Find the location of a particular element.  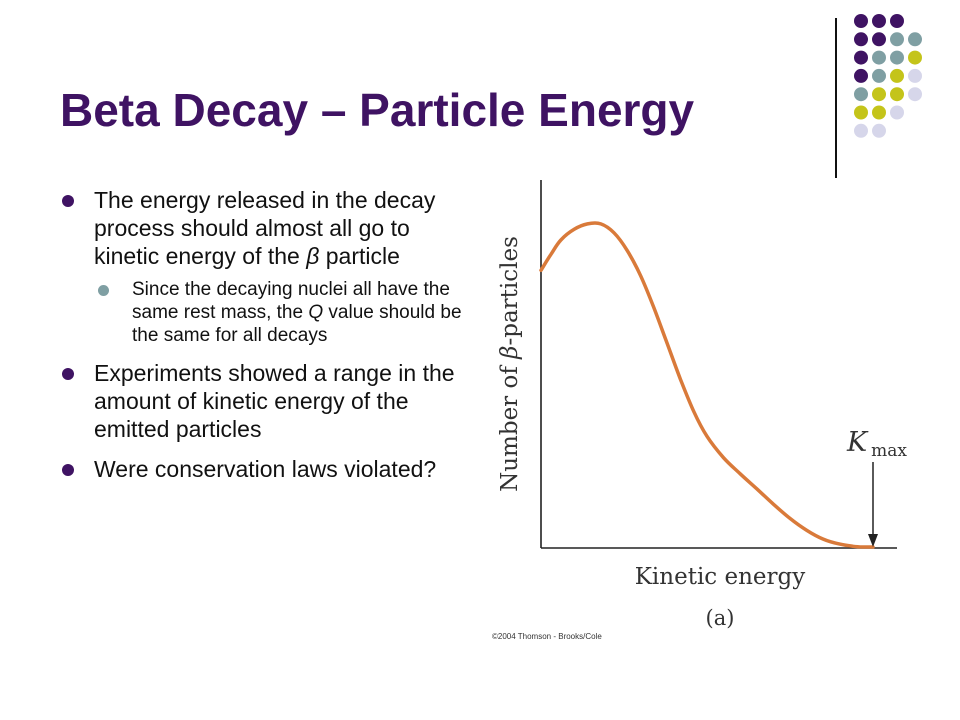

copyright-credit: ©2004 Thomson - Brooks/Cole is located at coordinates (547, 636).